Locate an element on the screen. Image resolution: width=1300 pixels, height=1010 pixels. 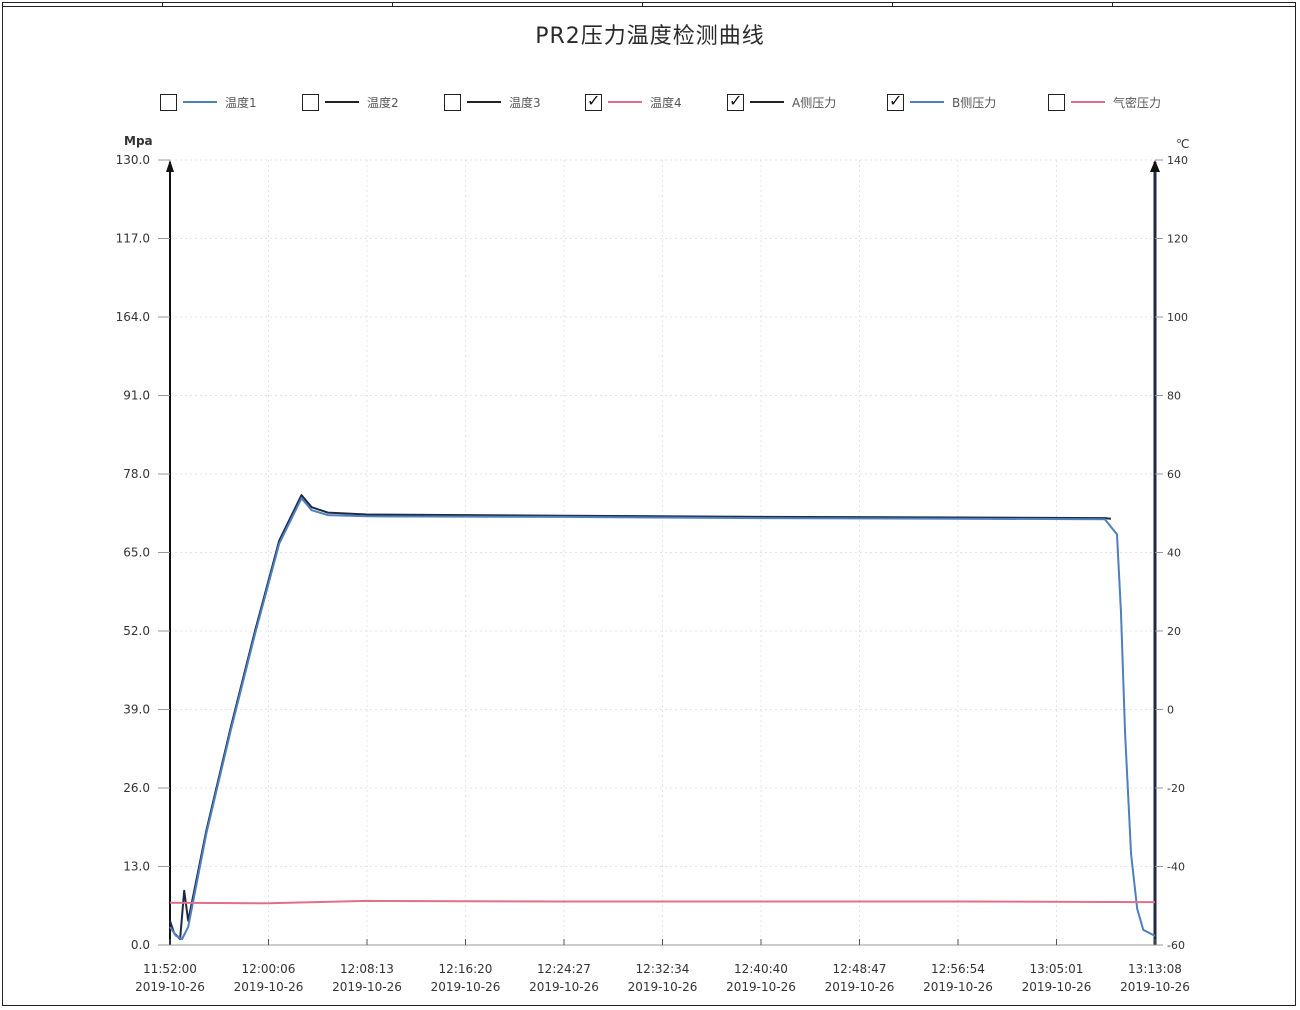
x-tick-time: 11:52:00 is located at coordinates (170, 969).